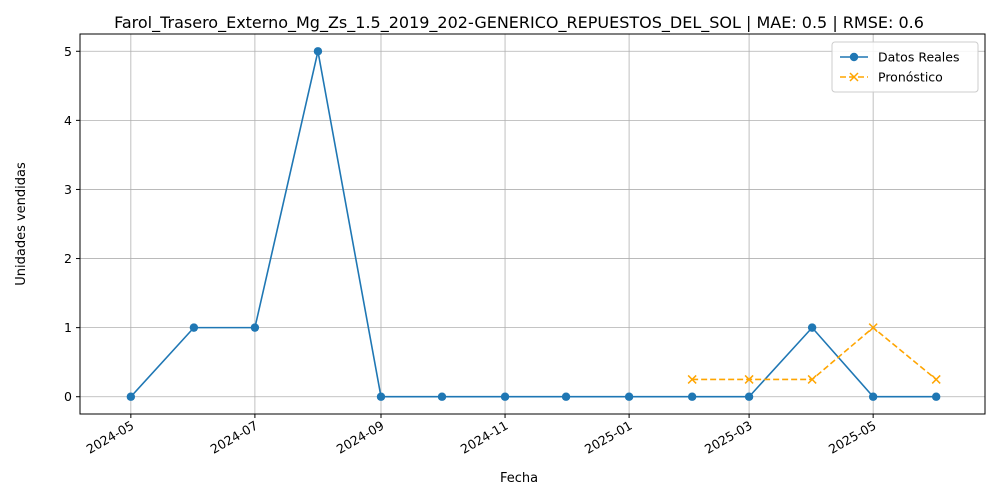  Describe the element at coordinates (68, 189) in the screenshot. I see `y-tick-label: 3` at that location.